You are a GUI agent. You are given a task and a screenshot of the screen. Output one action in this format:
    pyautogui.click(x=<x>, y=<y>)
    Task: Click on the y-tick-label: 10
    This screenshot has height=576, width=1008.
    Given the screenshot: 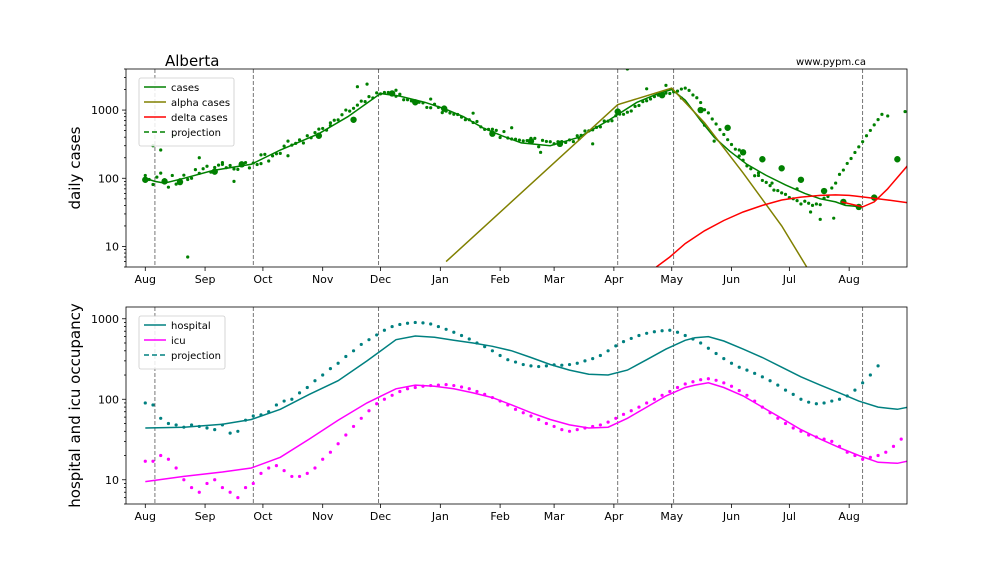 What is the action you would take?
    pyautogui.click(x=112, y=246)
    